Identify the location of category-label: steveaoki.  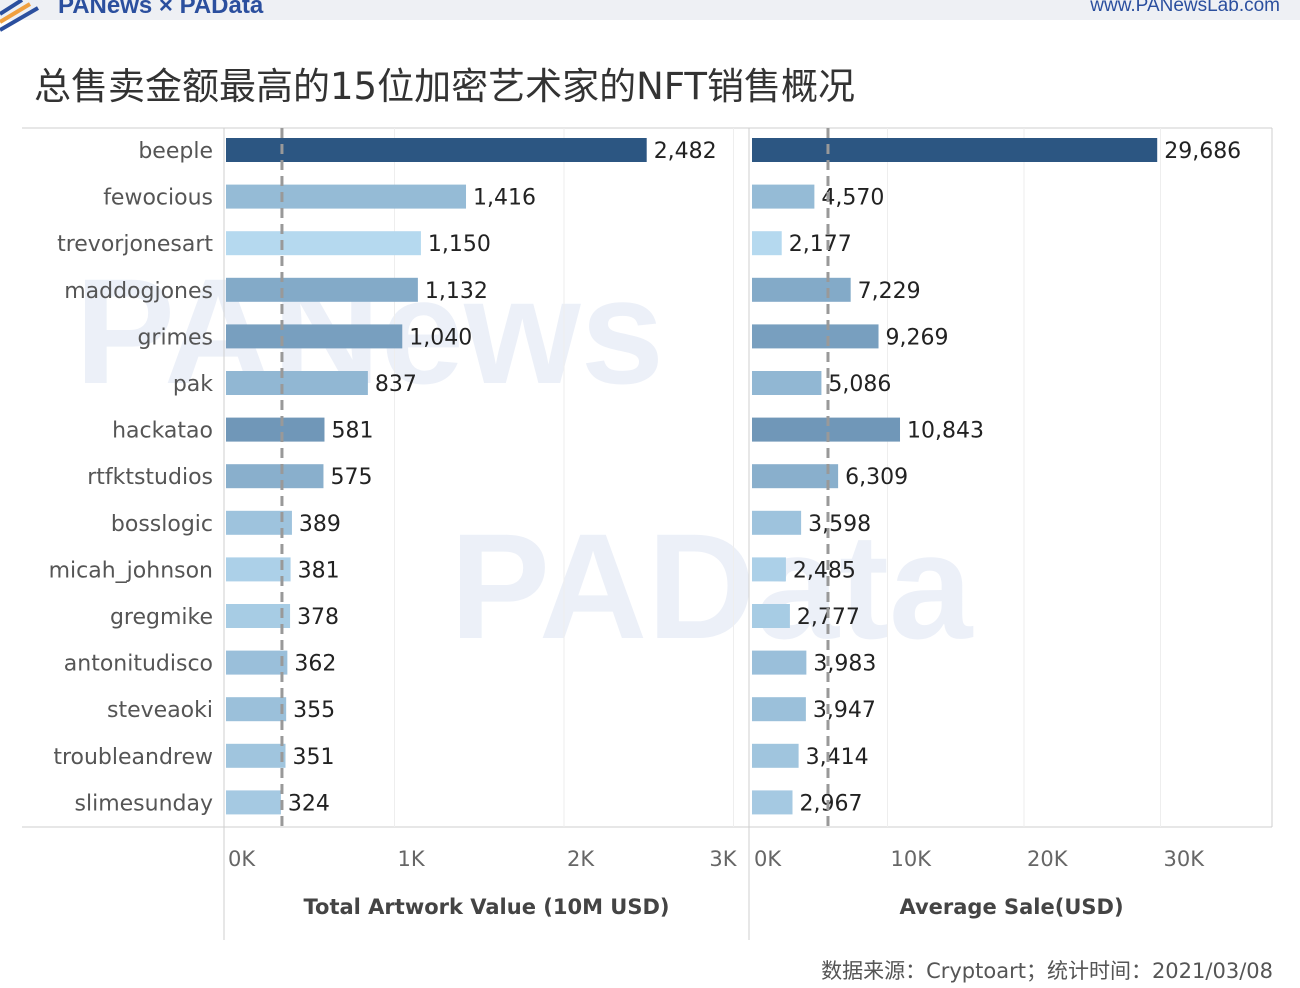
(160, 710).